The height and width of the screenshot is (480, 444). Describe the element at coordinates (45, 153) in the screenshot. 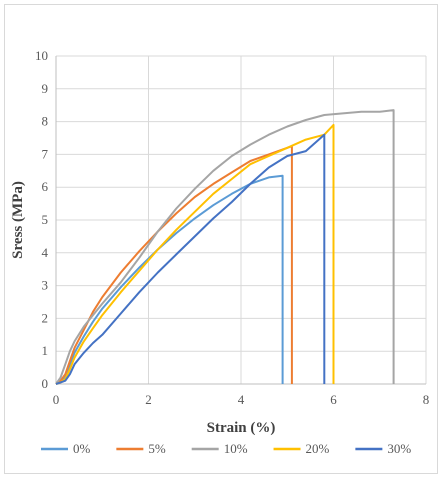

I see `y-tick-label: 7` at that location.